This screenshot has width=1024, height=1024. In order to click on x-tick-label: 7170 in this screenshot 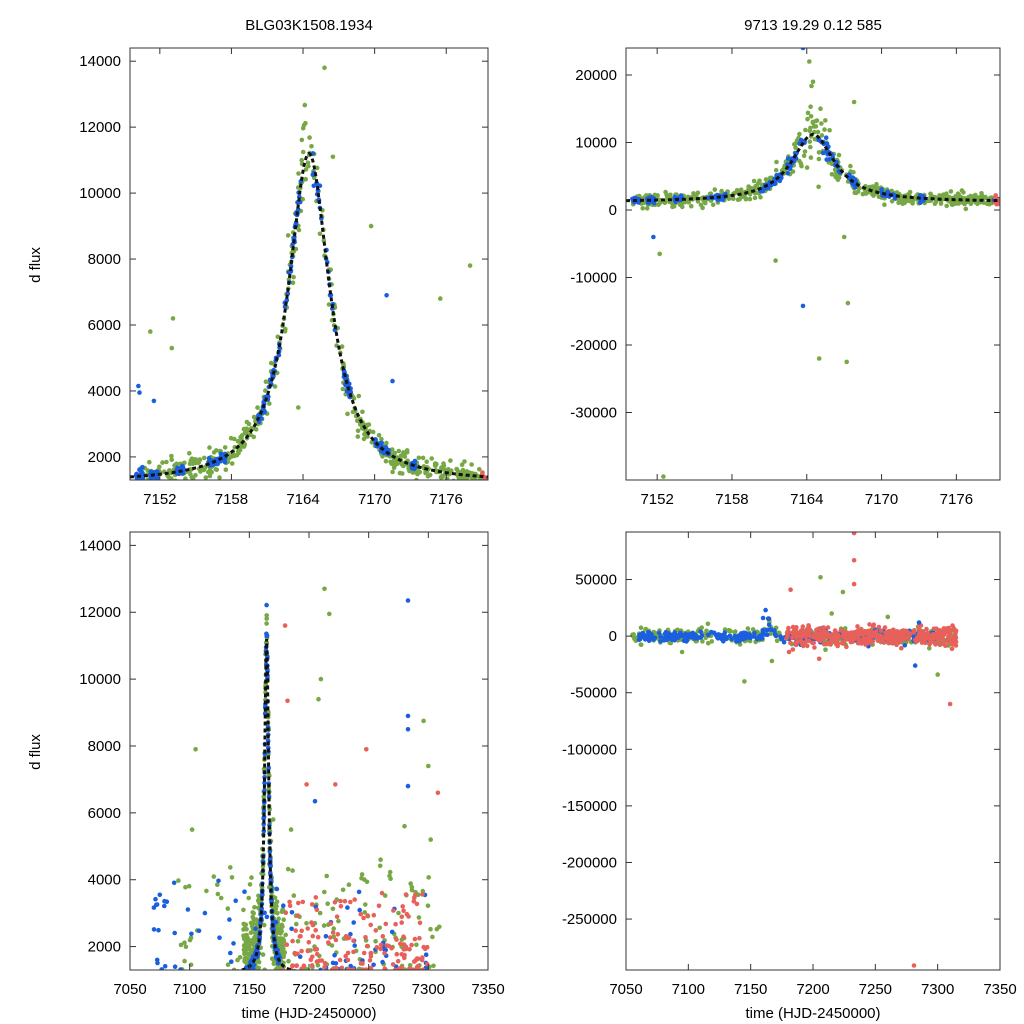, I will do `click(881, 499)`.